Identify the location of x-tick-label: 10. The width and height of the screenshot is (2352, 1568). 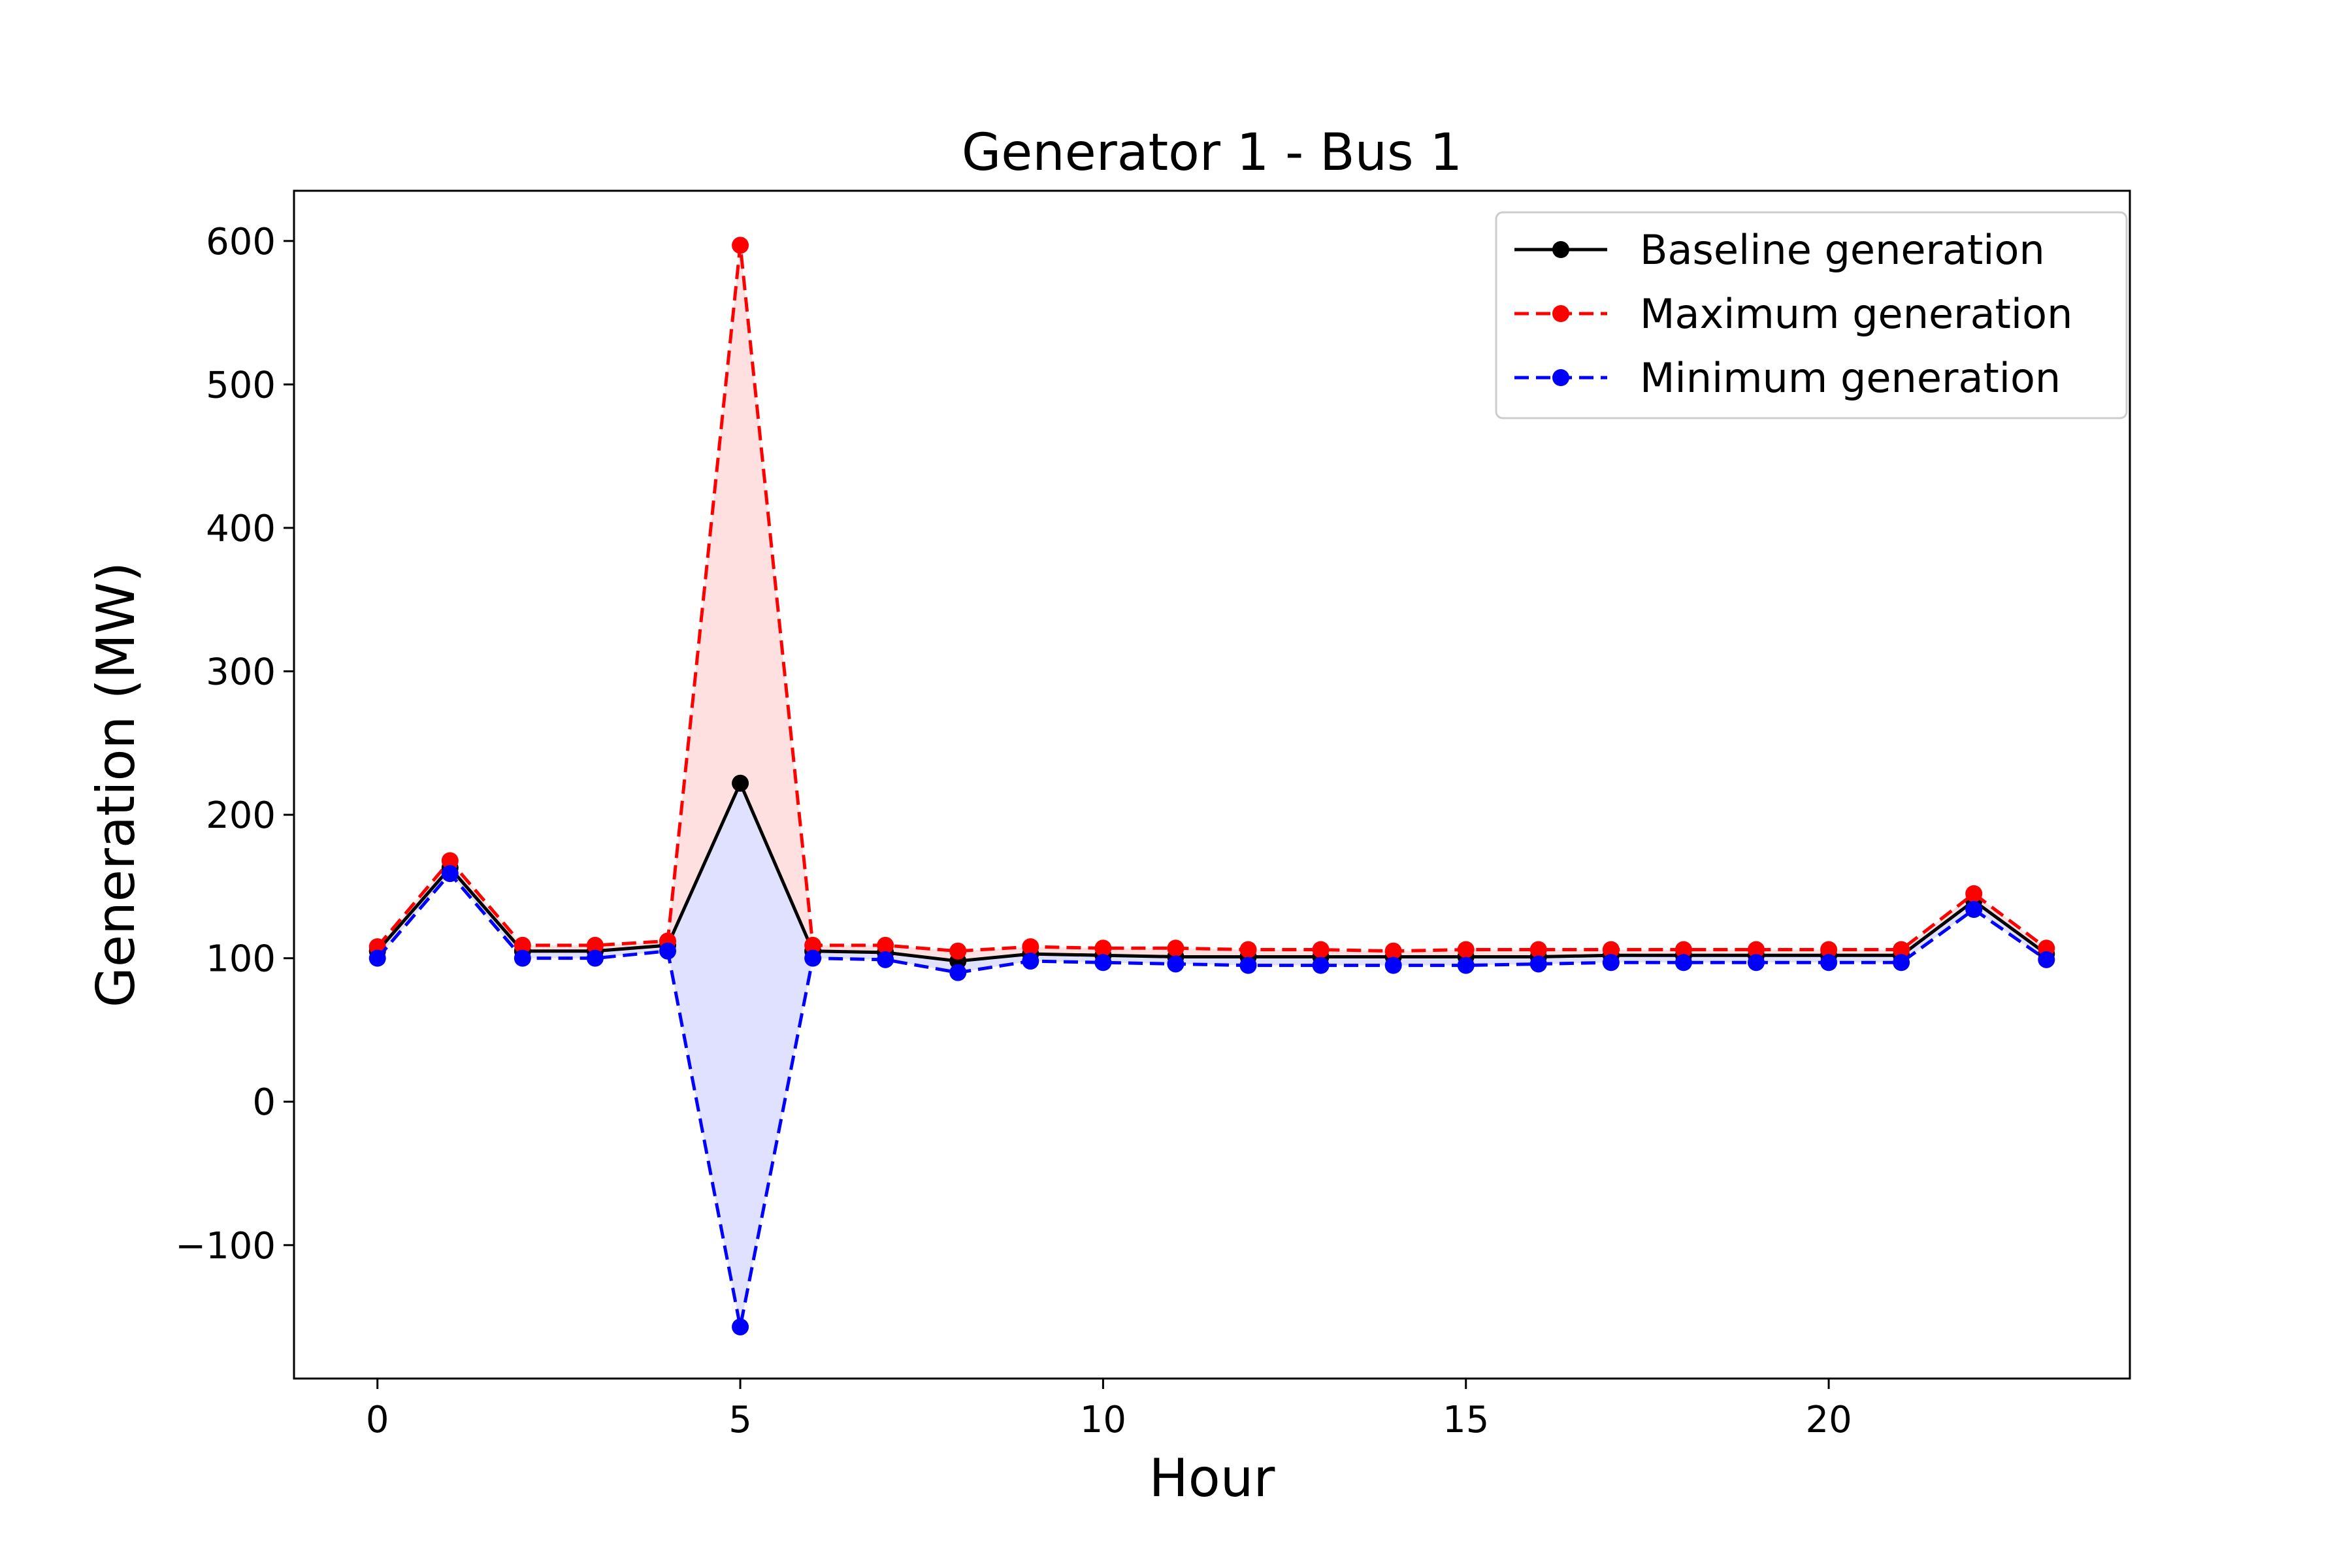
(1103, 1420).